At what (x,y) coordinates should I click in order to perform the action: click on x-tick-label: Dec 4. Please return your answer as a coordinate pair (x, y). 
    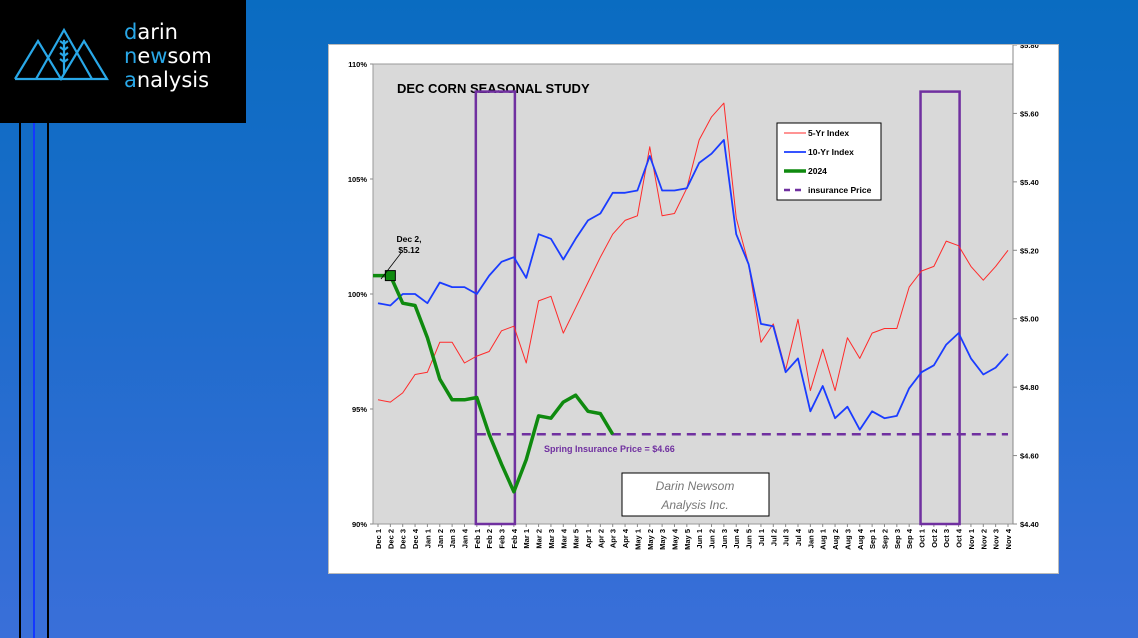
    Looking at the image, I should click on (415, 538).